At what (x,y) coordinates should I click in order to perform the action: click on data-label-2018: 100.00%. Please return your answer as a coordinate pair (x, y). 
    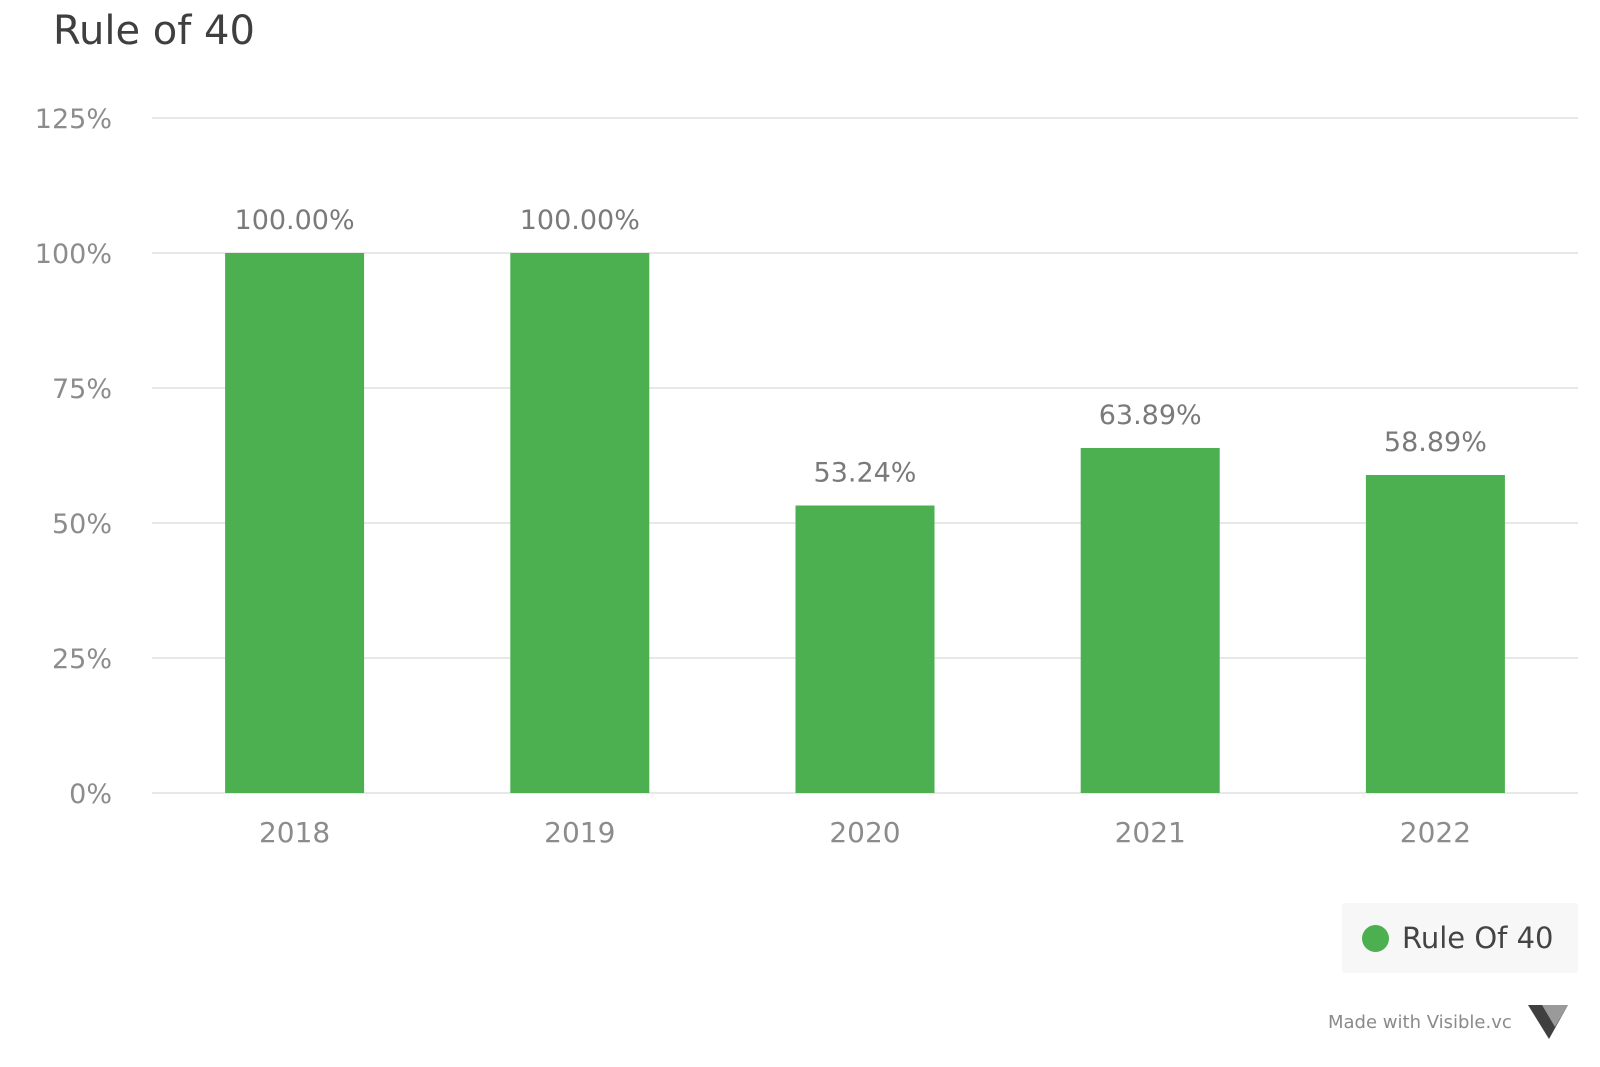
    Looking at the image, I should click on (295, 220).